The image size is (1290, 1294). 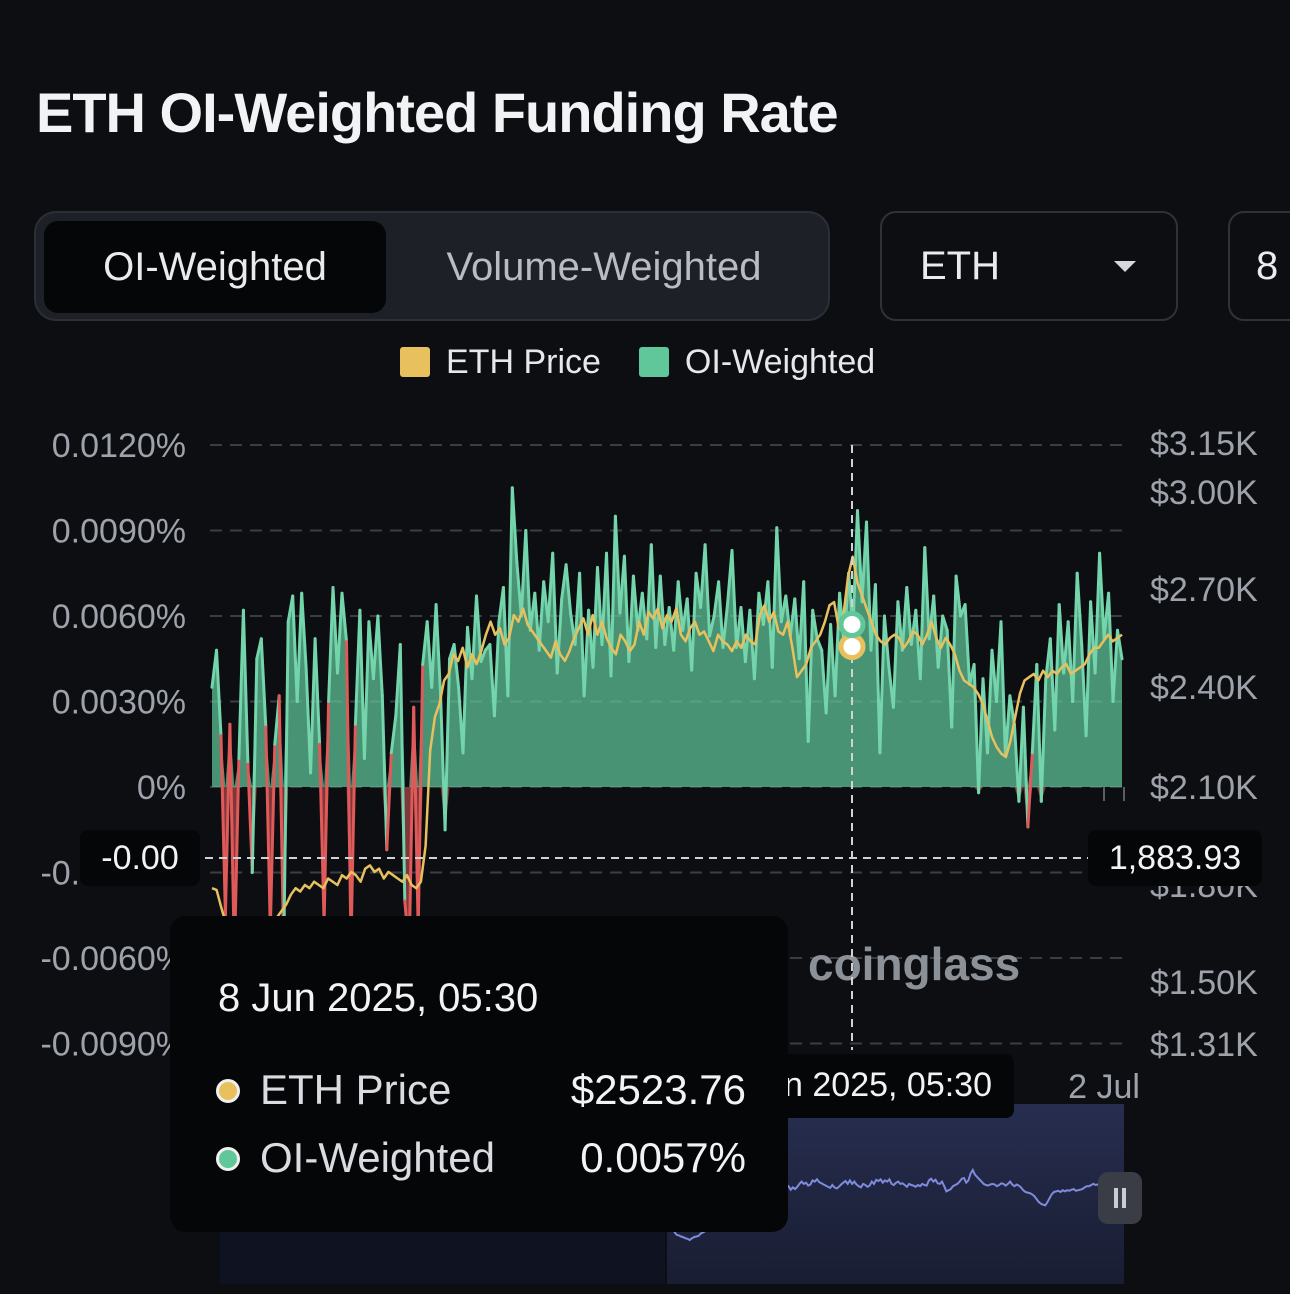 What do you see at coordinates (1204, 493) in the screenshot?
I see `y-axis-right-tick: $3.00K` at bounding box center [1204, 493].